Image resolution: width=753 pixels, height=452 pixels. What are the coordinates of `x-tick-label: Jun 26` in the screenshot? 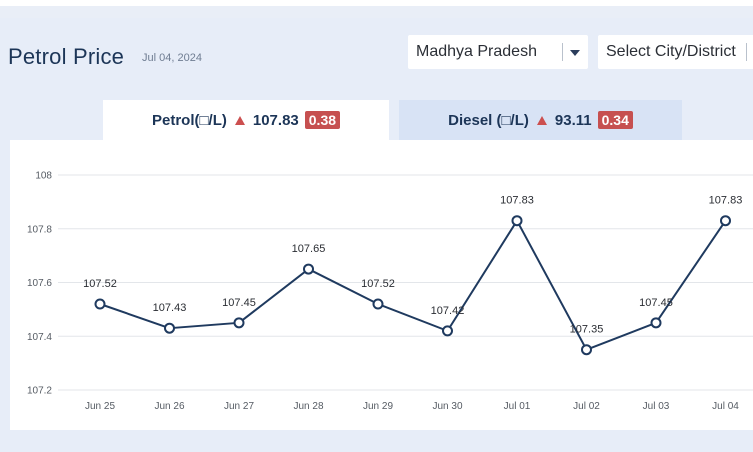 It's located at (169, 406).